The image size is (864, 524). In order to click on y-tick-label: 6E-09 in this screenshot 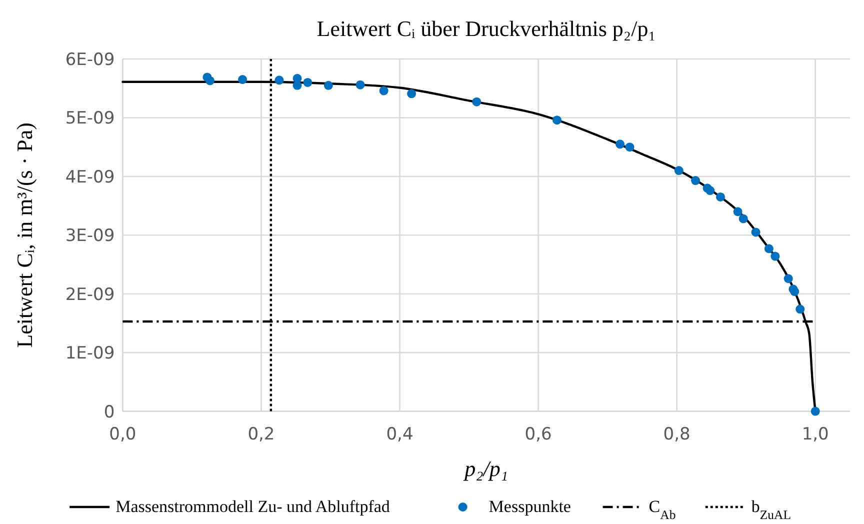, I will do `click(90, 60)`.